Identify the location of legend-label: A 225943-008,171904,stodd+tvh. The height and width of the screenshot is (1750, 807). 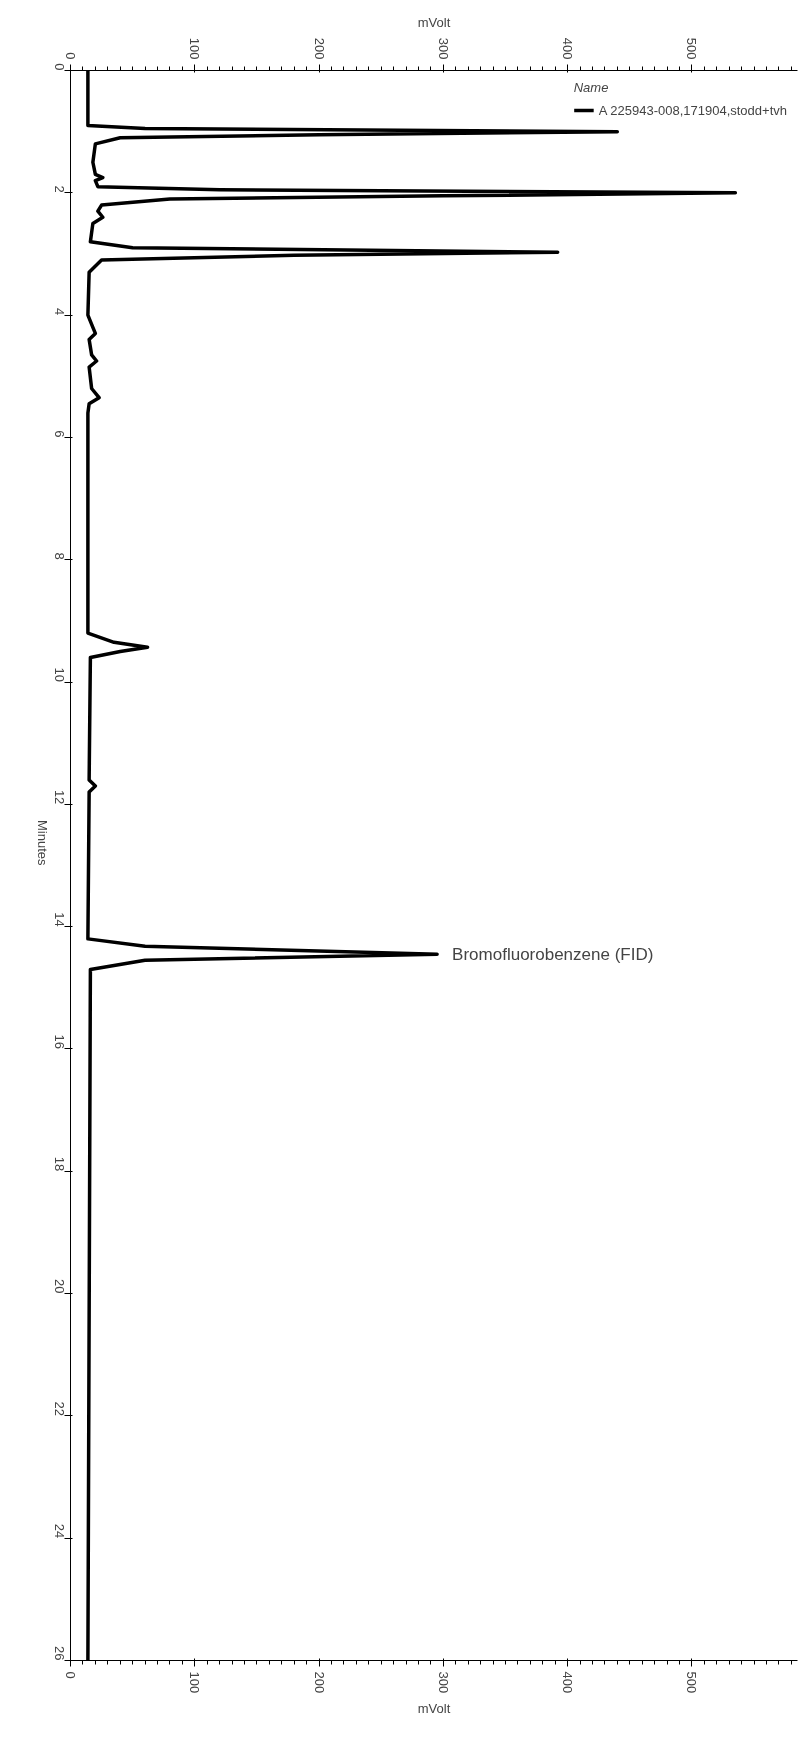
(692, 110).